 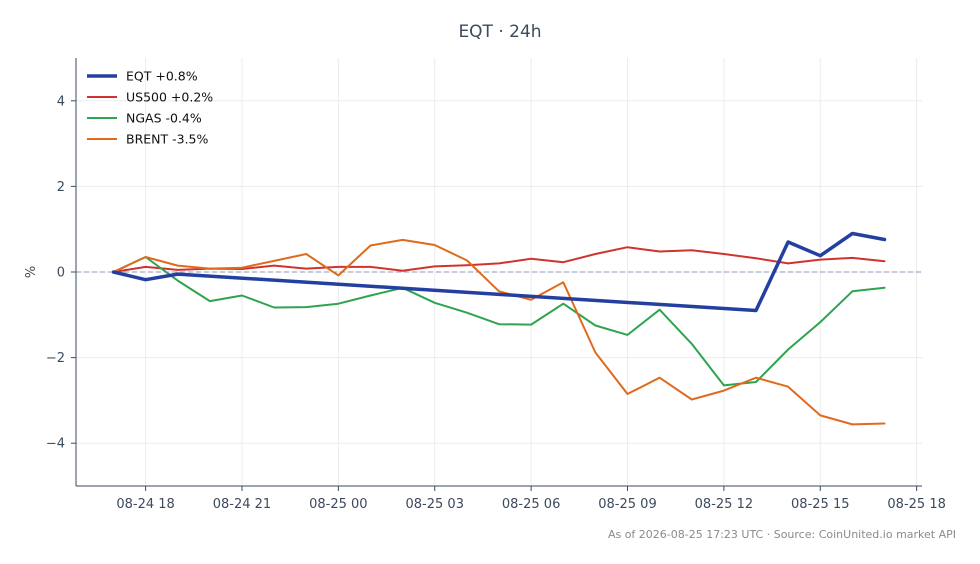 What do you see at coordinates (164, 118) in the screenshot?
I see `legend-label: NGAS -0.4%` at bounding box center [164, 118].